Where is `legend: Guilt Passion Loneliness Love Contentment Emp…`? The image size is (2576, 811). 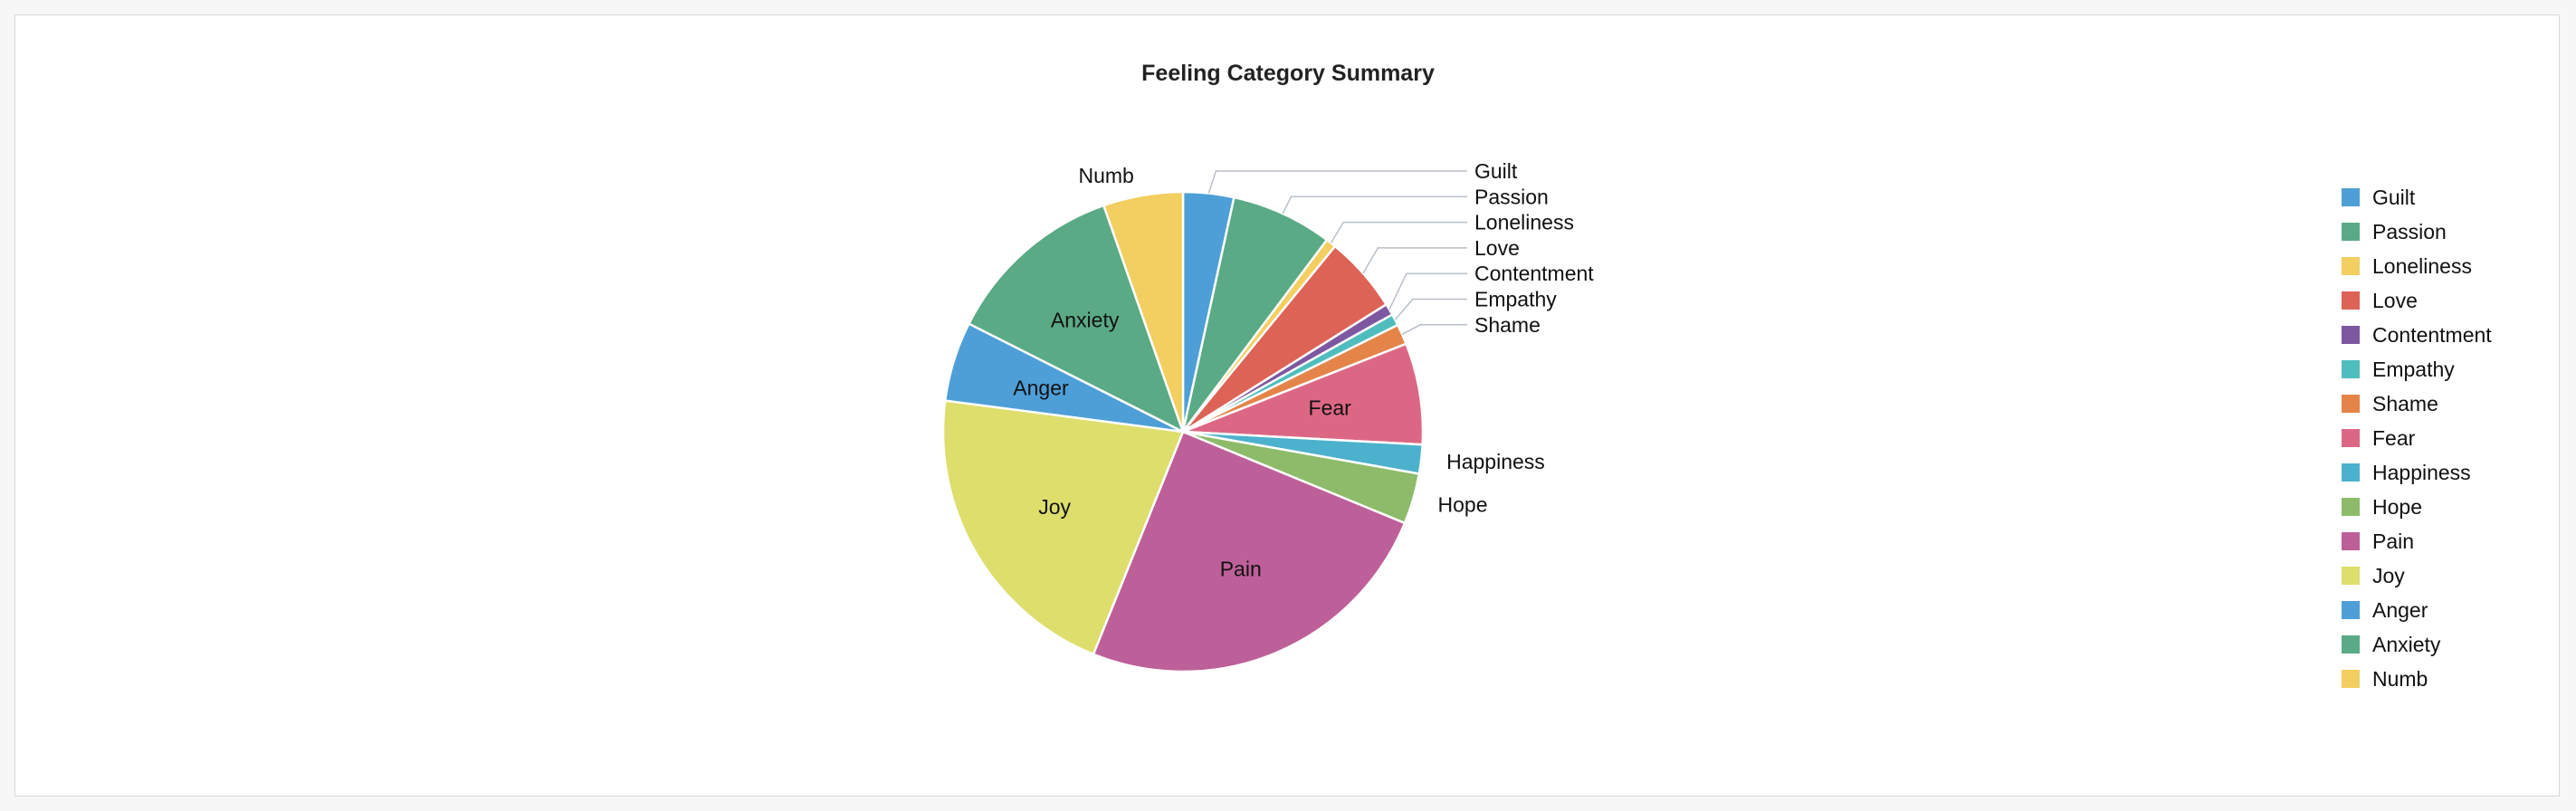 legend: Guilt Passion Loneliness Love Contentment Emp… is located at coordinates (2417, 438).